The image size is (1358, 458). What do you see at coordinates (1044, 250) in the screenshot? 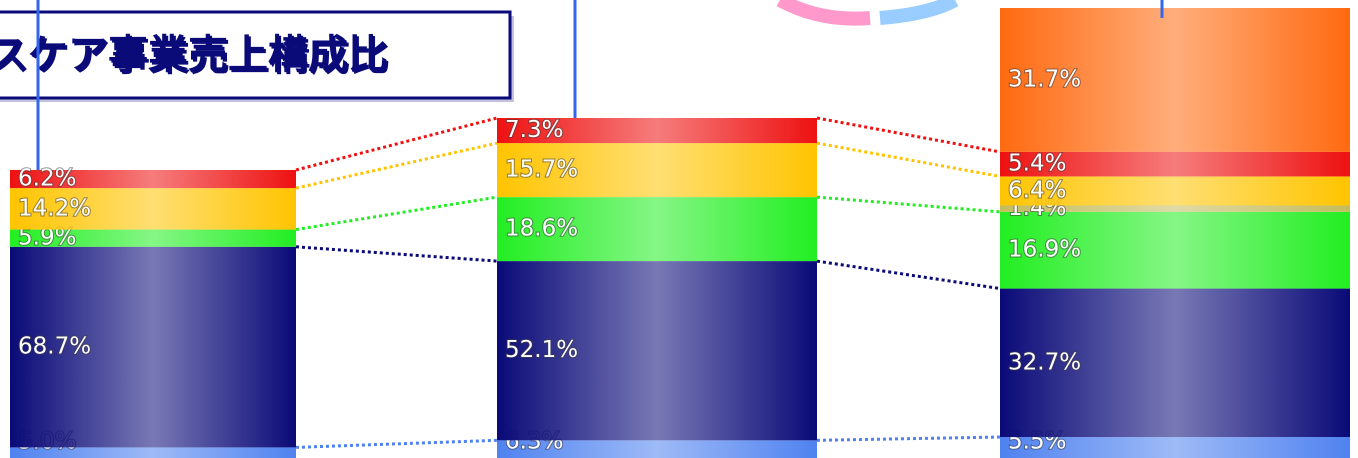
I see `data-label: 16.9%` at bounding box center [1044, 250].